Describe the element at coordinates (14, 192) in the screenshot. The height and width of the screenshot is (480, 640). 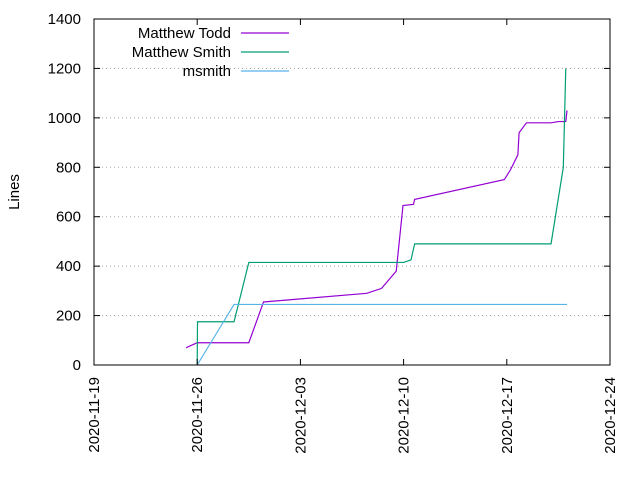
I see `y-axis-title: Lines` at that location.